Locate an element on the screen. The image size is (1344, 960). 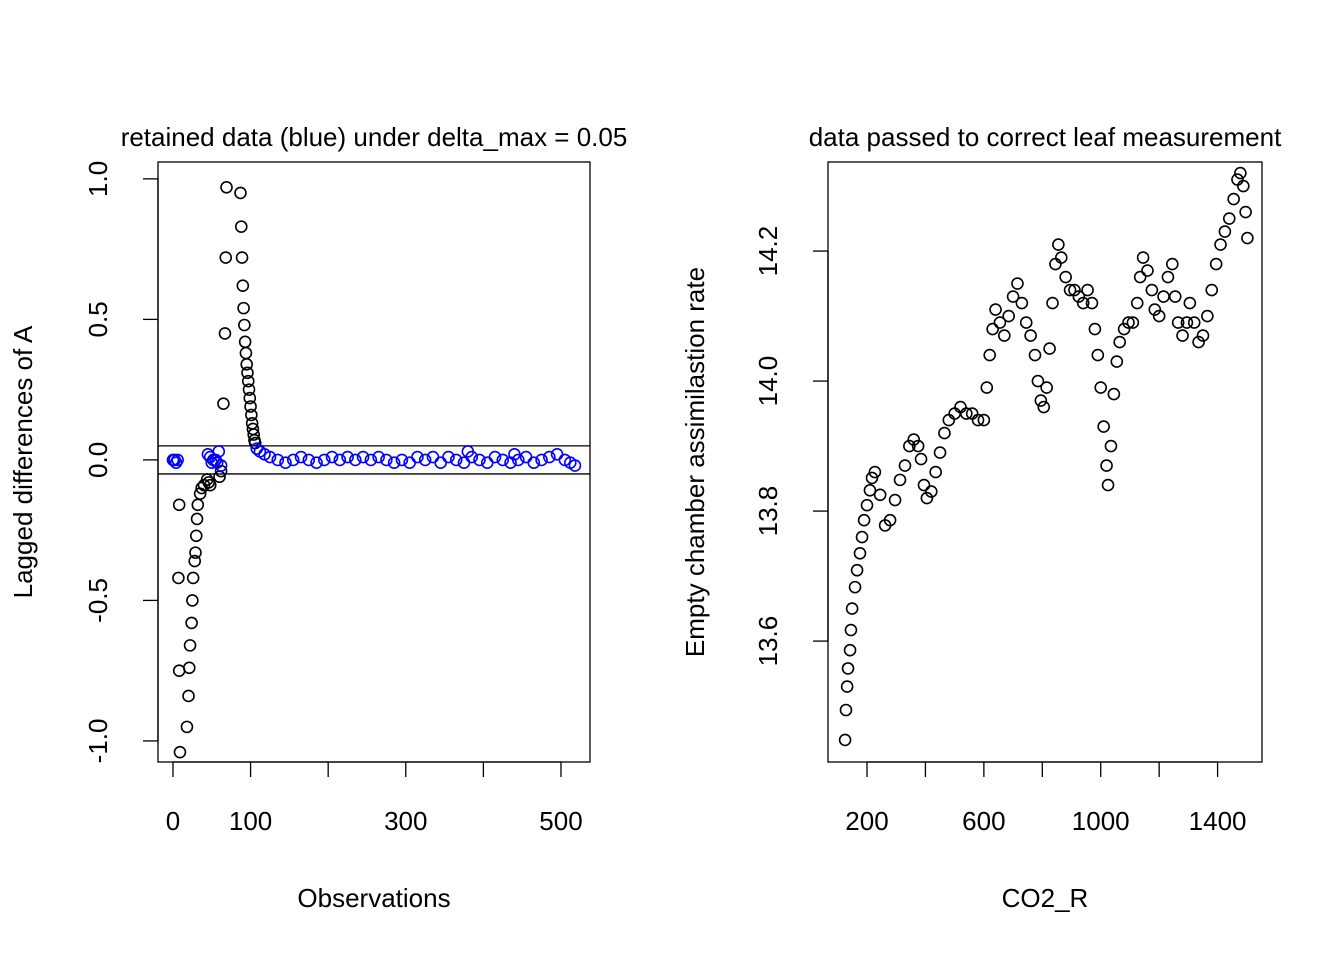
x-tick-label: 1000 is located at coordinates (1101, 821).